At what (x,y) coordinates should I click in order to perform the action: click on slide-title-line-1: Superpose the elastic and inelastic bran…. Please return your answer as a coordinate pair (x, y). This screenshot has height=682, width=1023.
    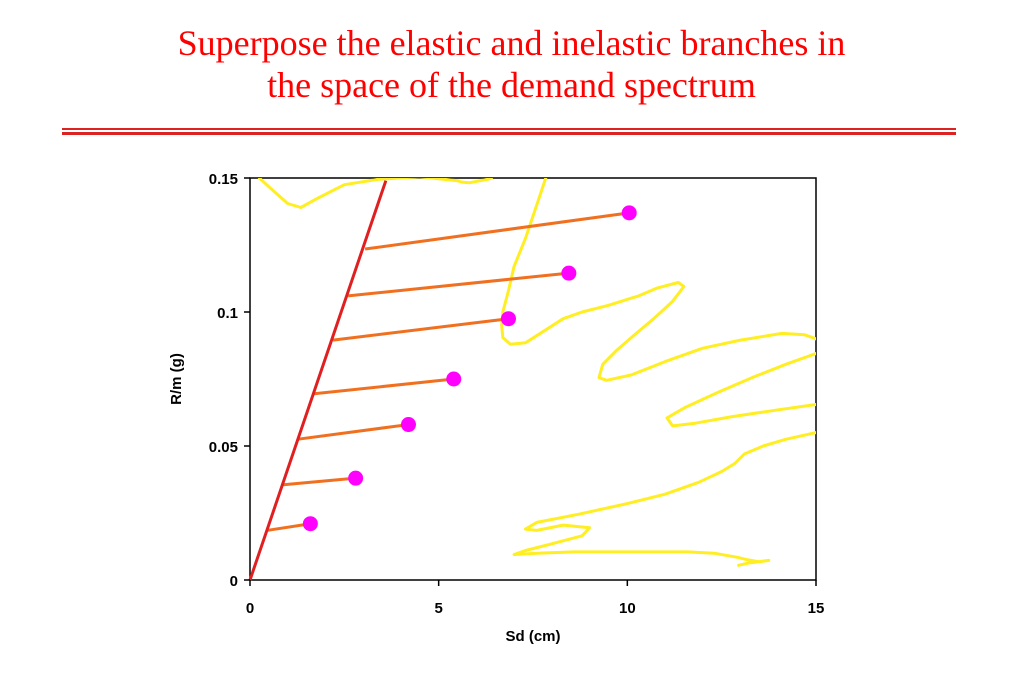
    Looking at the image, I should click on (511, 43).